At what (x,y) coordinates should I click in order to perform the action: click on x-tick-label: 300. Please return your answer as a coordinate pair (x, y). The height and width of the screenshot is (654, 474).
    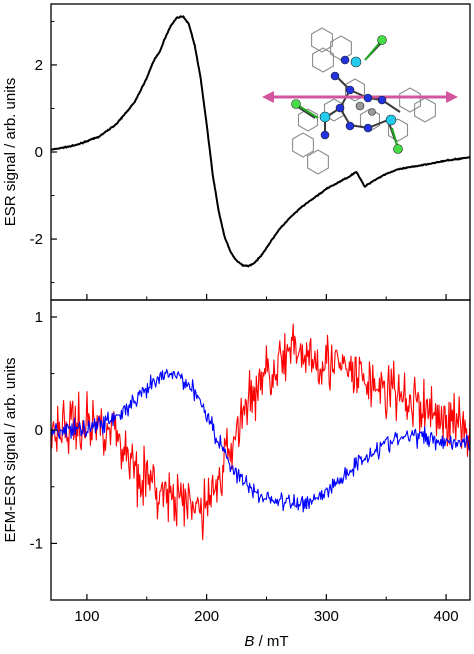
    Looking at the image, I should click on (326, 616).